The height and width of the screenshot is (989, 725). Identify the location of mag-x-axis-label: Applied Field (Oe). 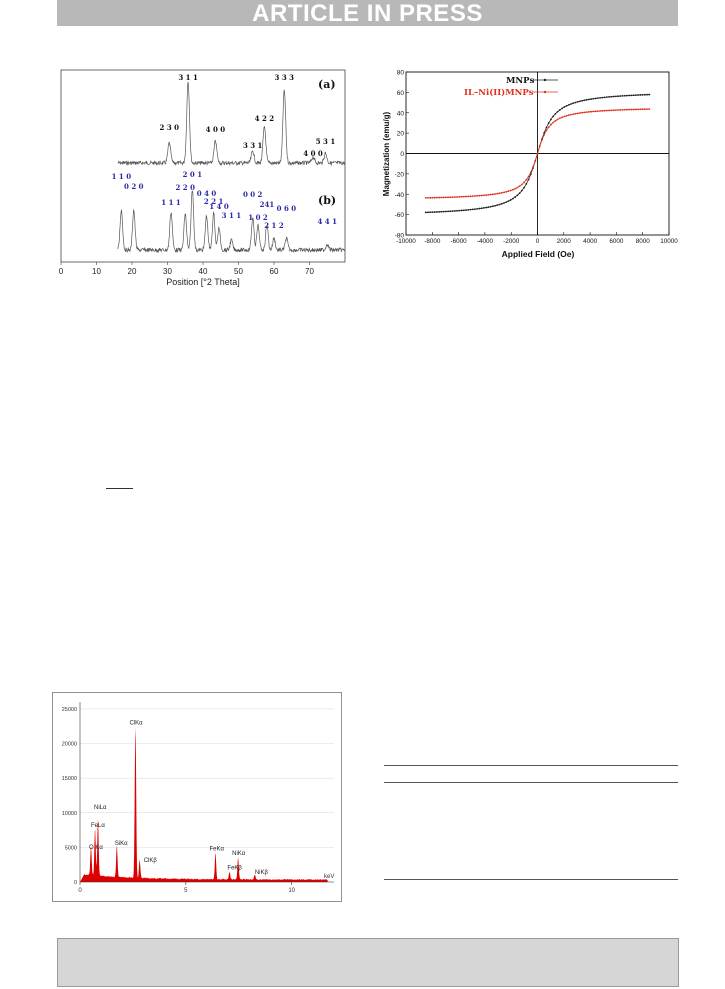
(538, 254).